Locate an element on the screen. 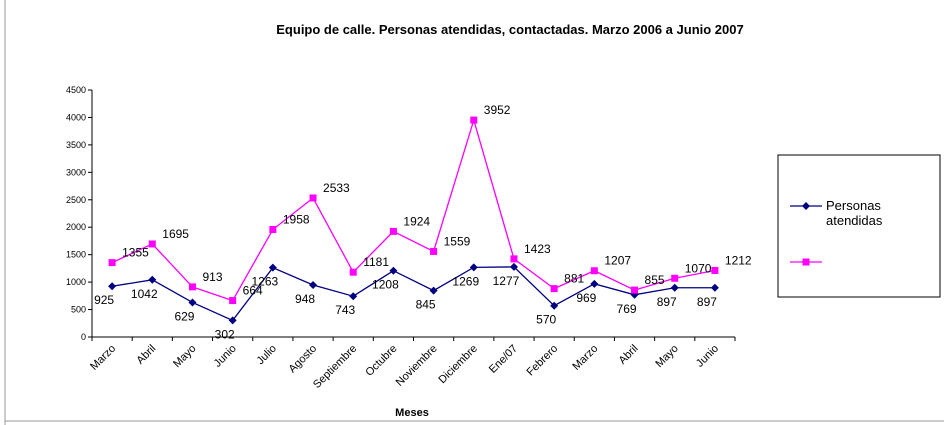 The height and width of the screenshot is (425, 944). data-label: 1070 is located at coordinates (698, 268).